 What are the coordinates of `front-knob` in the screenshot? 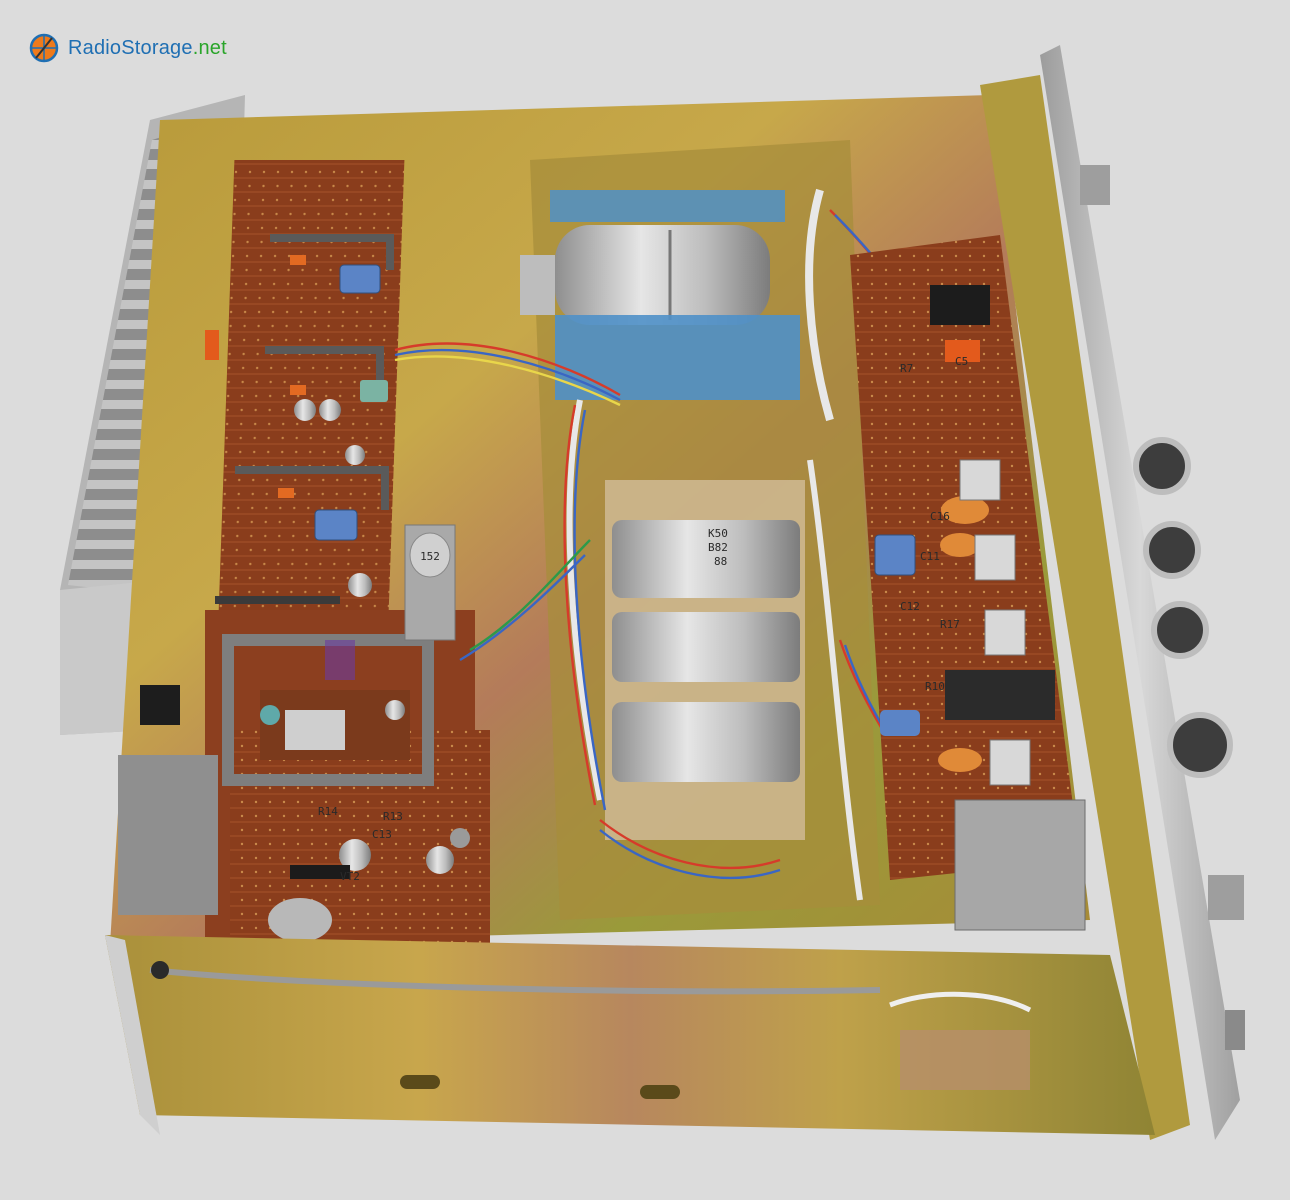 It's located at (1095, 185).